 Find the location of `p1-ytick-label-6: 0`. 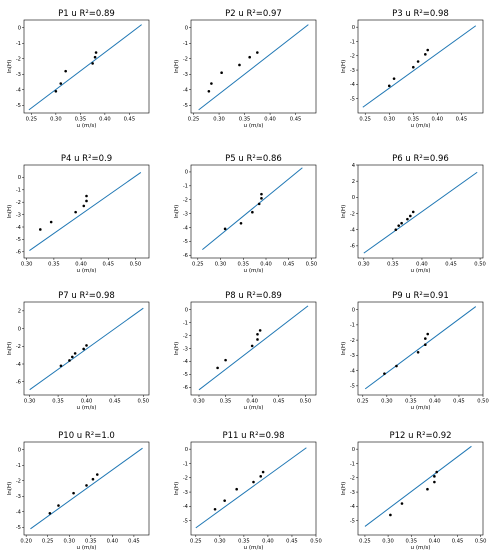

p1-ytick-label-6: 0 is located at coordinates (19, 29).